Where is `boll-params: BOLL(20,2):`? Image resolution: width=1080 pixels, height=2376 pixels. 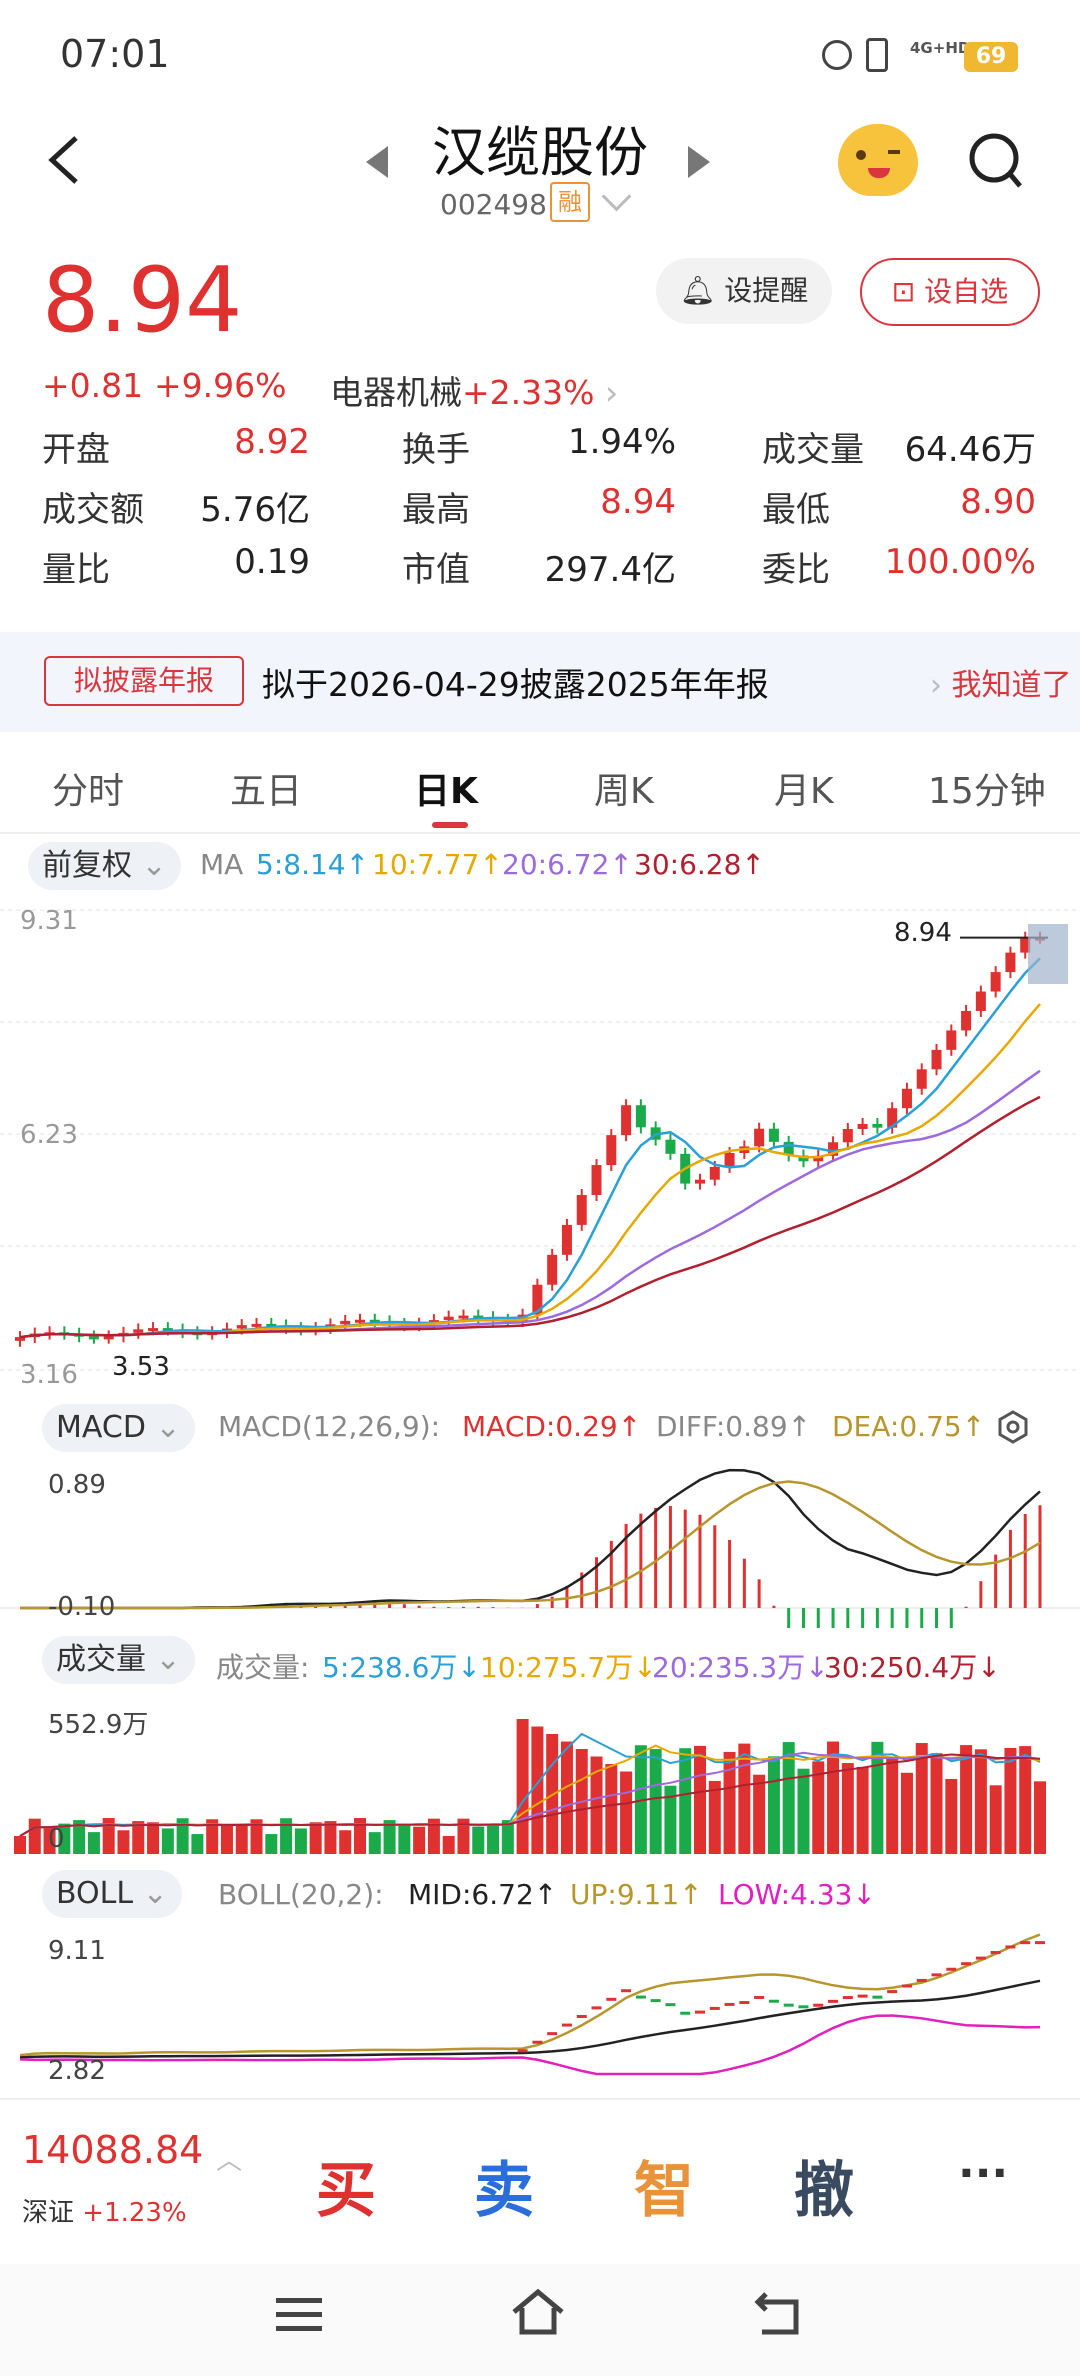
boll-params: BOLL(20,2): is located at coordinates (301, 1894).